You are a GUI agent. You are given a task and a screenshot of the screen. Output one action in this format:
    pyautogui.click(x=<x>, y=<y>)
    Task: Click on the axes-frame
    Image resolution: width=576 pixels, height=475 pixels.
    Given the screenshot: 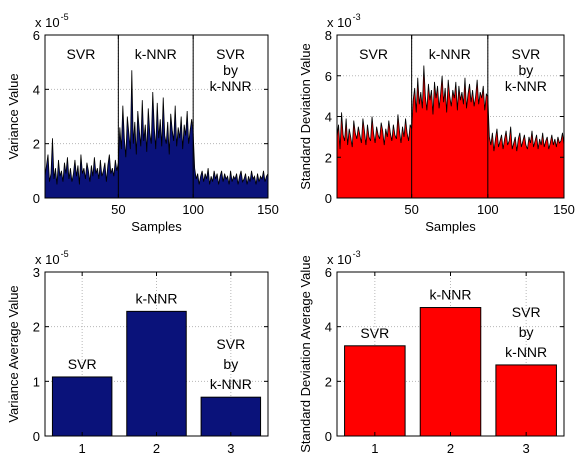 What is the action you would take?
    pyautogui.click(x=156, y=116)
    